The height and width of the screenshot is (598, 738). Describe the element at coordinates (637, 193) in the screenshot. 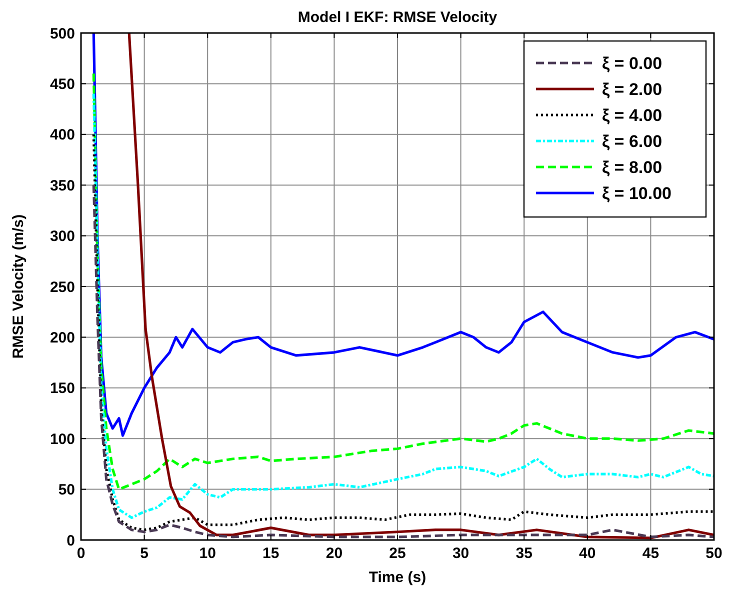

I see `legend-label: ξ = 10.00` at that location.